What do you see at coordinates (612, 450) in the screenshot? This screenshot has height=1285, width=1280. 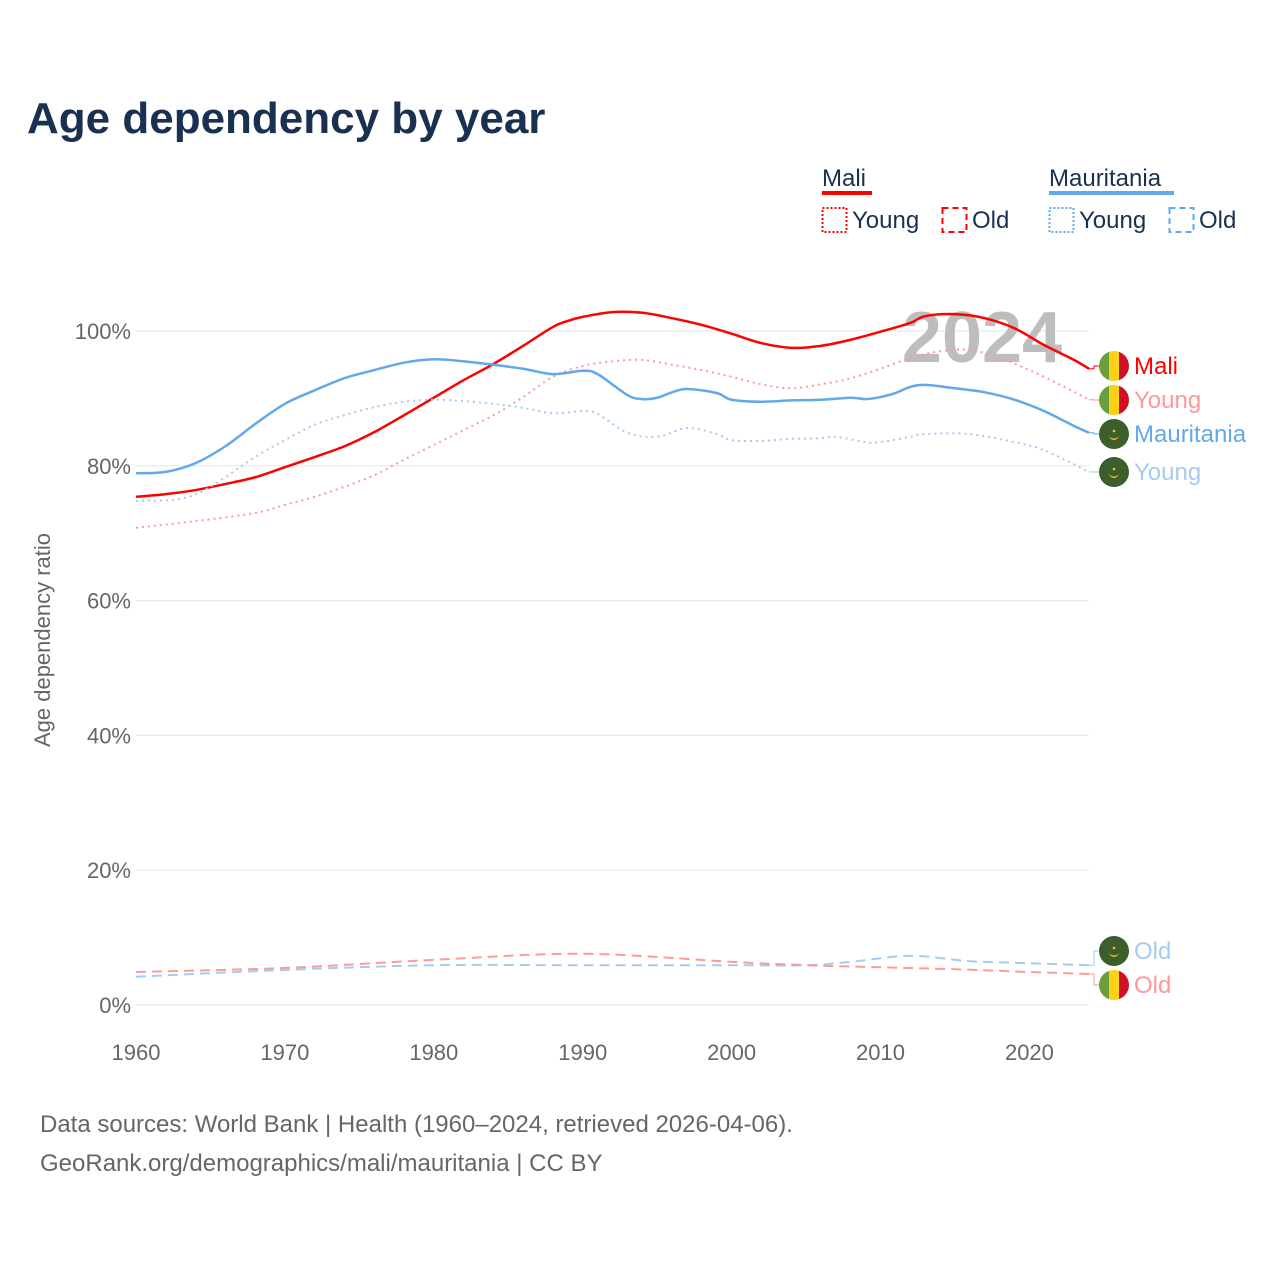 I see `series-line-mauritania-young` at bounding box center [612, 450].